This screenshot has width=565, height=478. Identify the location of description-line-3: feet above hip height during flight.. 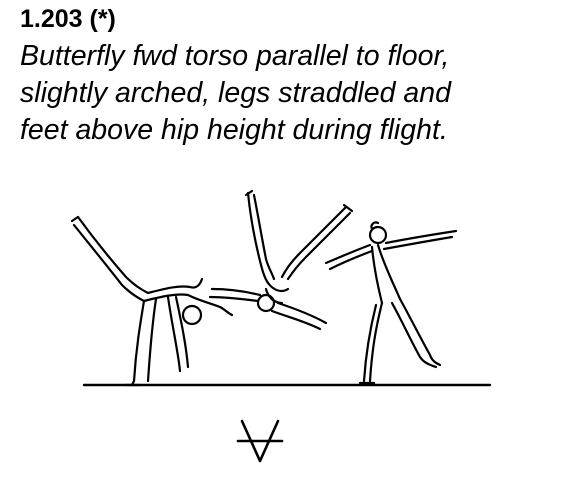
(234, 130).